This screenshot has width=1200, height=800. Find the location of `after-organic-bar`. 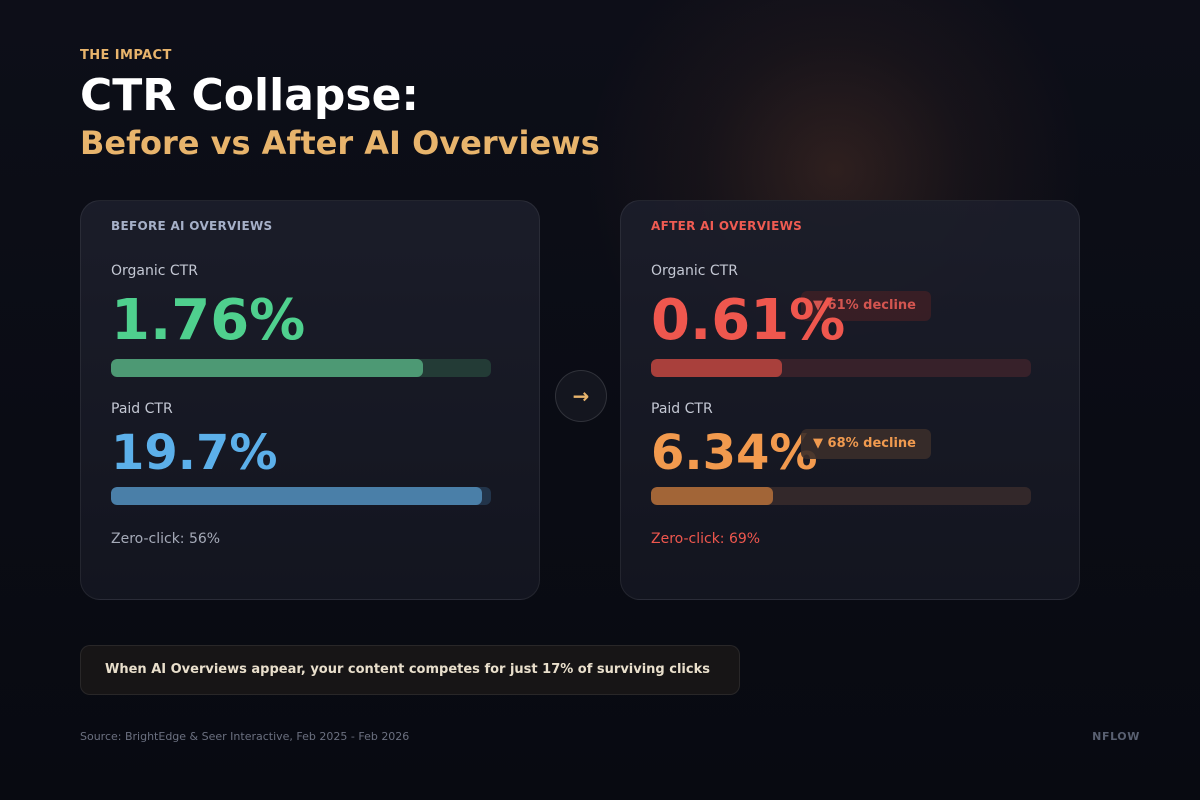

after-organic-bar is located at coordinates (841, 368).